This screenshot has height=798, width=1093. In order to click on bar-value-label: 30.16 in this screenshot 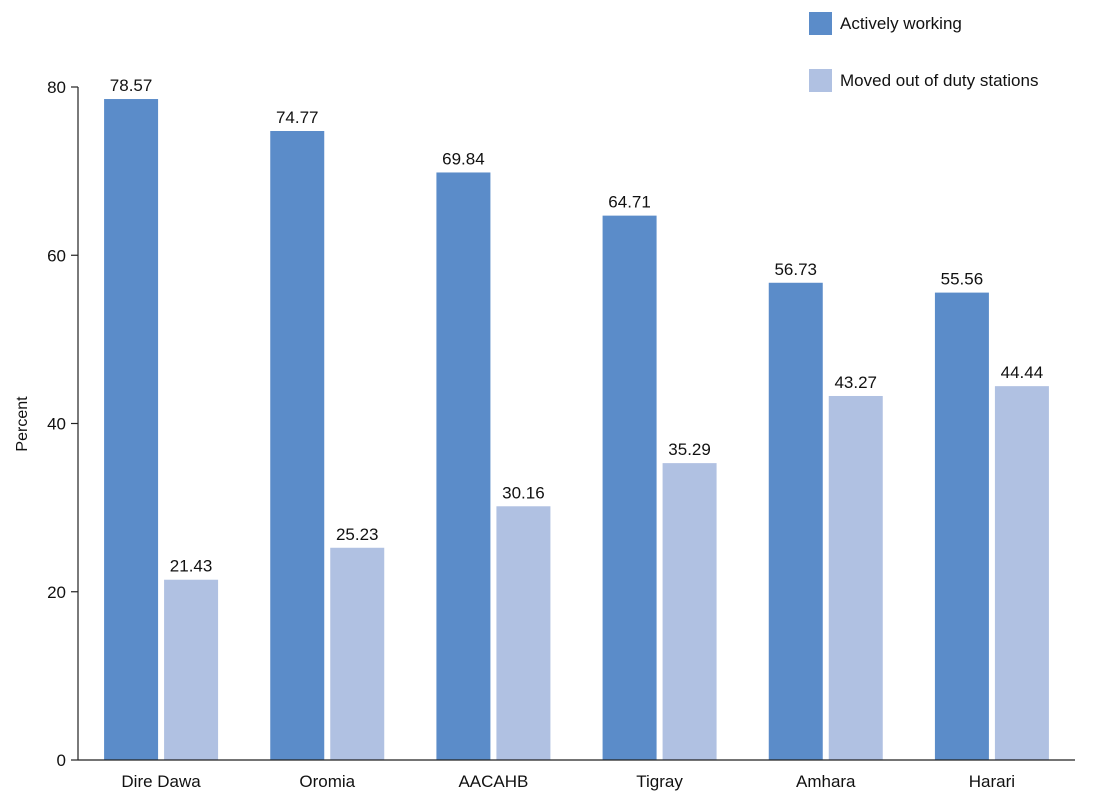, I will do `click(523, 492)`.